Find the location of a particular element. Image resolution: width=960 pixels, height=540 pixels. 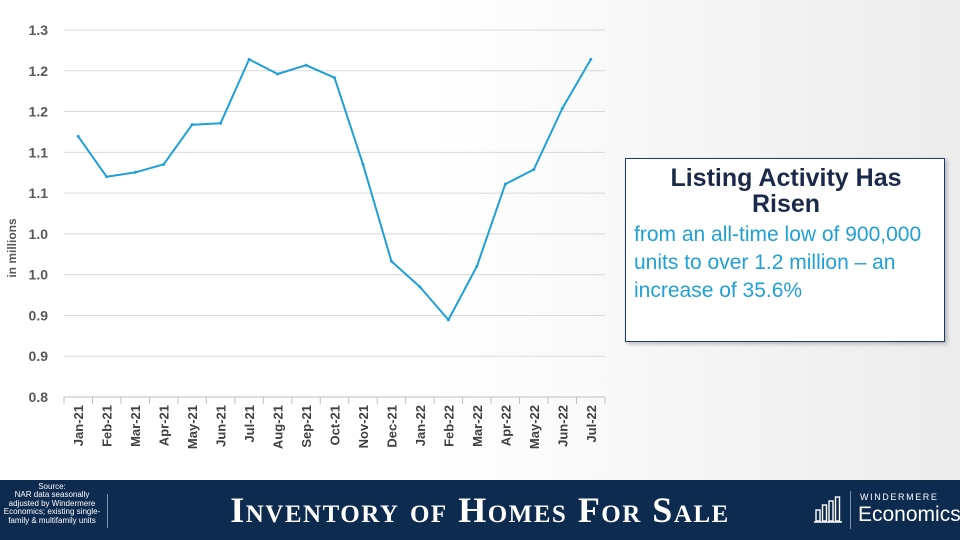

x-tick-label: May-21 is located at coordinates (192, 427).